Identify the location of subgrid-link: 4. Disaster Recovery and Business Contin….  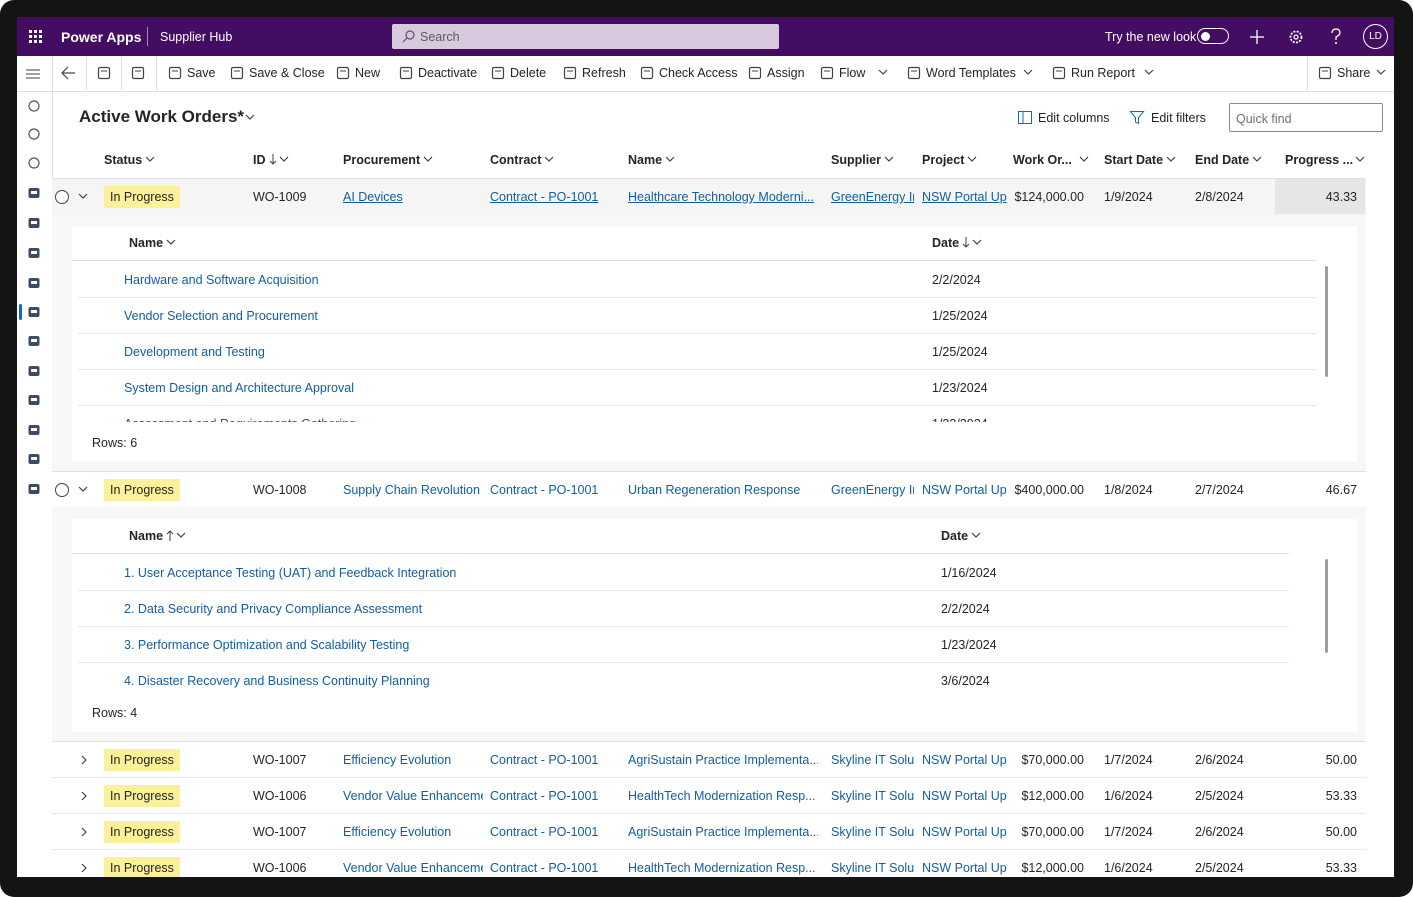
(277, 681).